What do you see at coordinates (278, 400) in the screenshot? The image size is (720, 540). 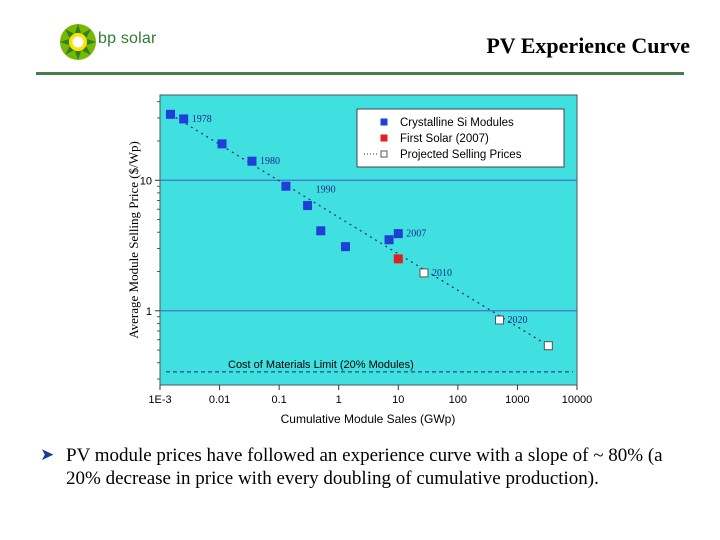 I see `x-tick-label: 0.1` at bounding box center [278, 400].